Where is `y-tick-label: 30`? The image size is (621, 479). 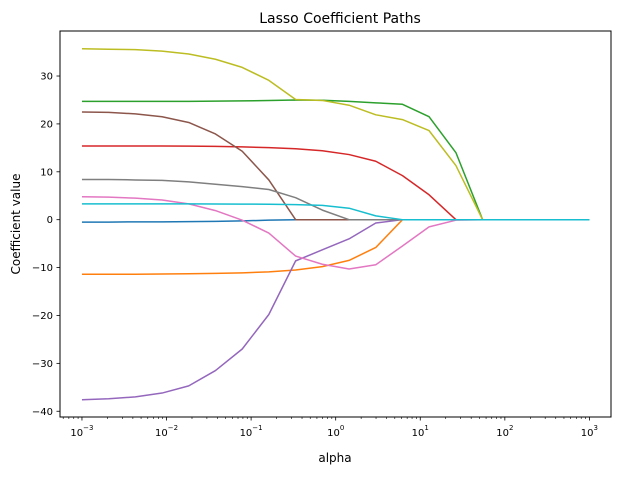 y-tick-label: 30 is located at coordinates (46, 77).